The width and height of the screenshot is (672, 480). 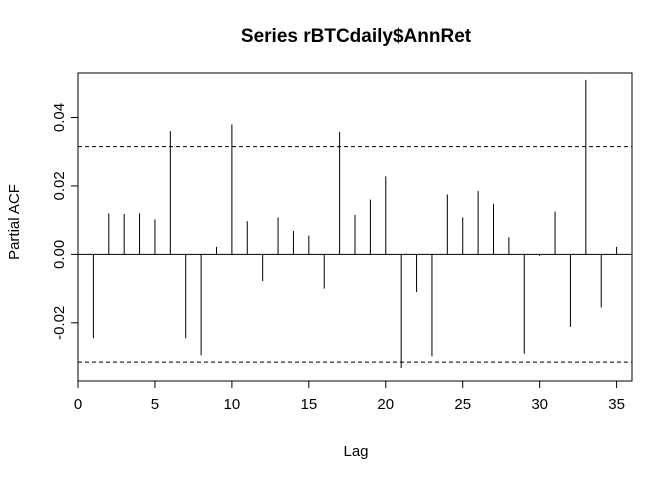 I want to click on x-tick-label: 25, so click(x=462, y=404).